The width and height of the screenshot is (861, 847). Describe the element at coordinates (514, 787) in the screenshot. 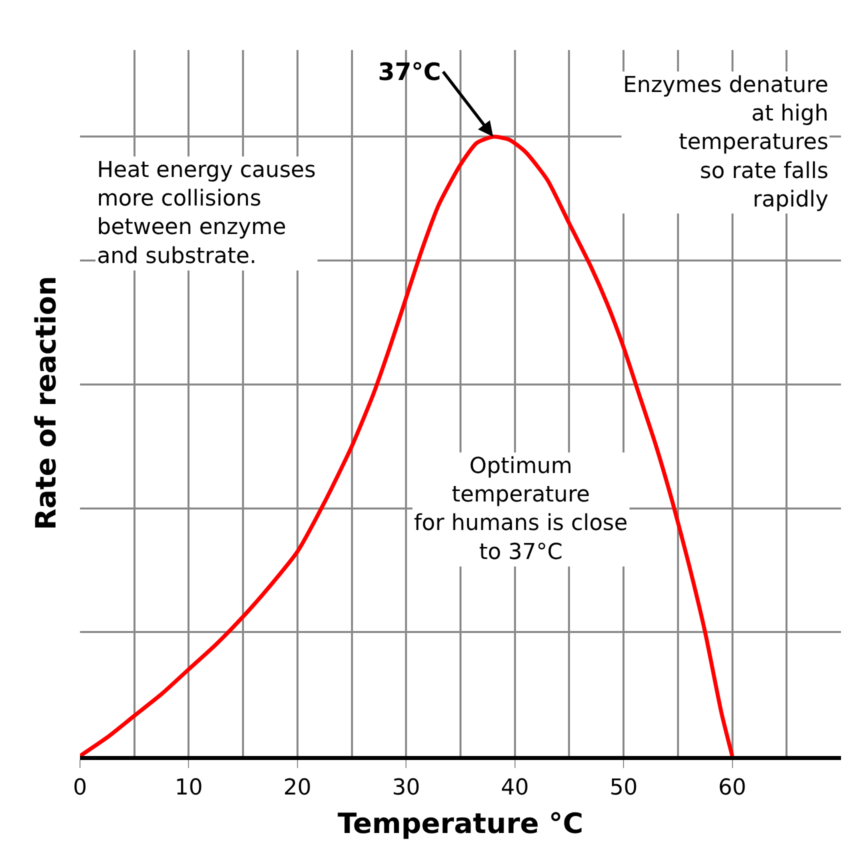

I see `x-tick-label: 40` at that location.